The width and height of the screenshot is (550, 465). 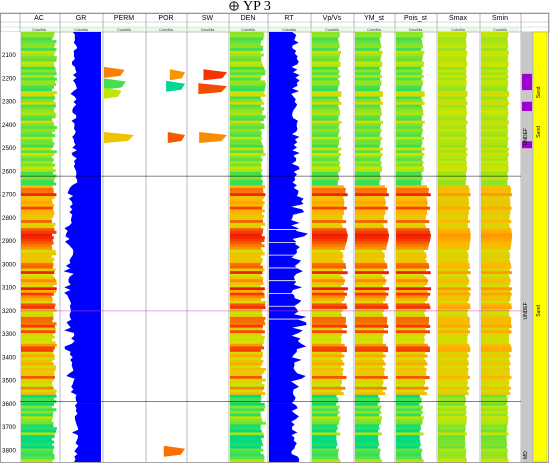 What do you see at coordinates (39, 247) in the screenshot?
I see `band-track-ac` at bounding box center [39, 247].